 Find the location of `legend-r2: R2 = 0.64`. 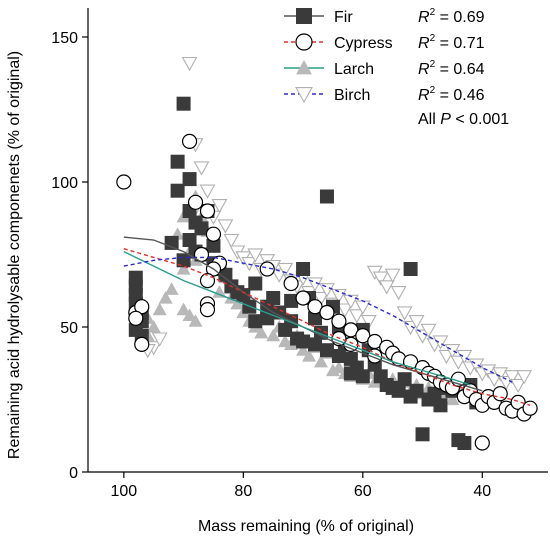

legend-r2: R2 = 0.64 is located at coordinates (451, 68).